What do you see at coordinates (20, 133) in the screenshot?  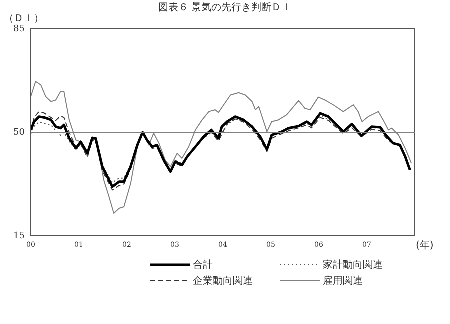 I see `y-tick-label: 50` at bounding box center [20, 133].